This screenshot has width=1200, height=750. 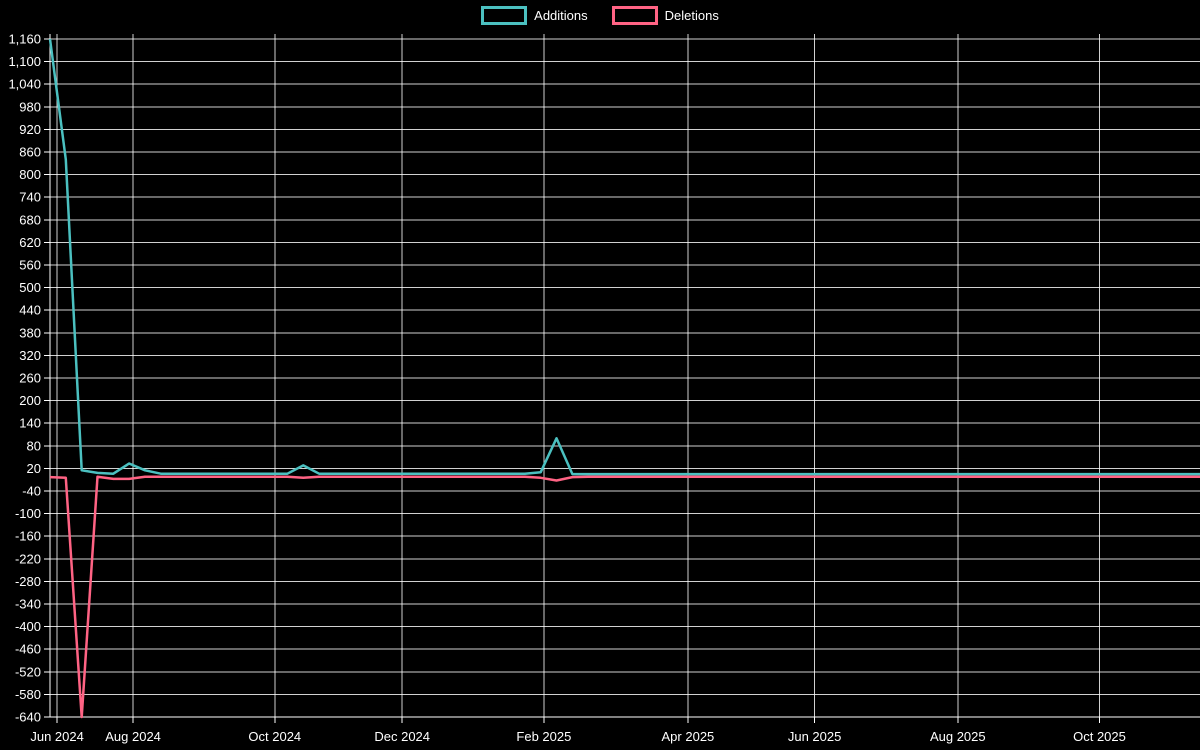 I want to click on y-tick-label: -220, so click(x=28, y=558).